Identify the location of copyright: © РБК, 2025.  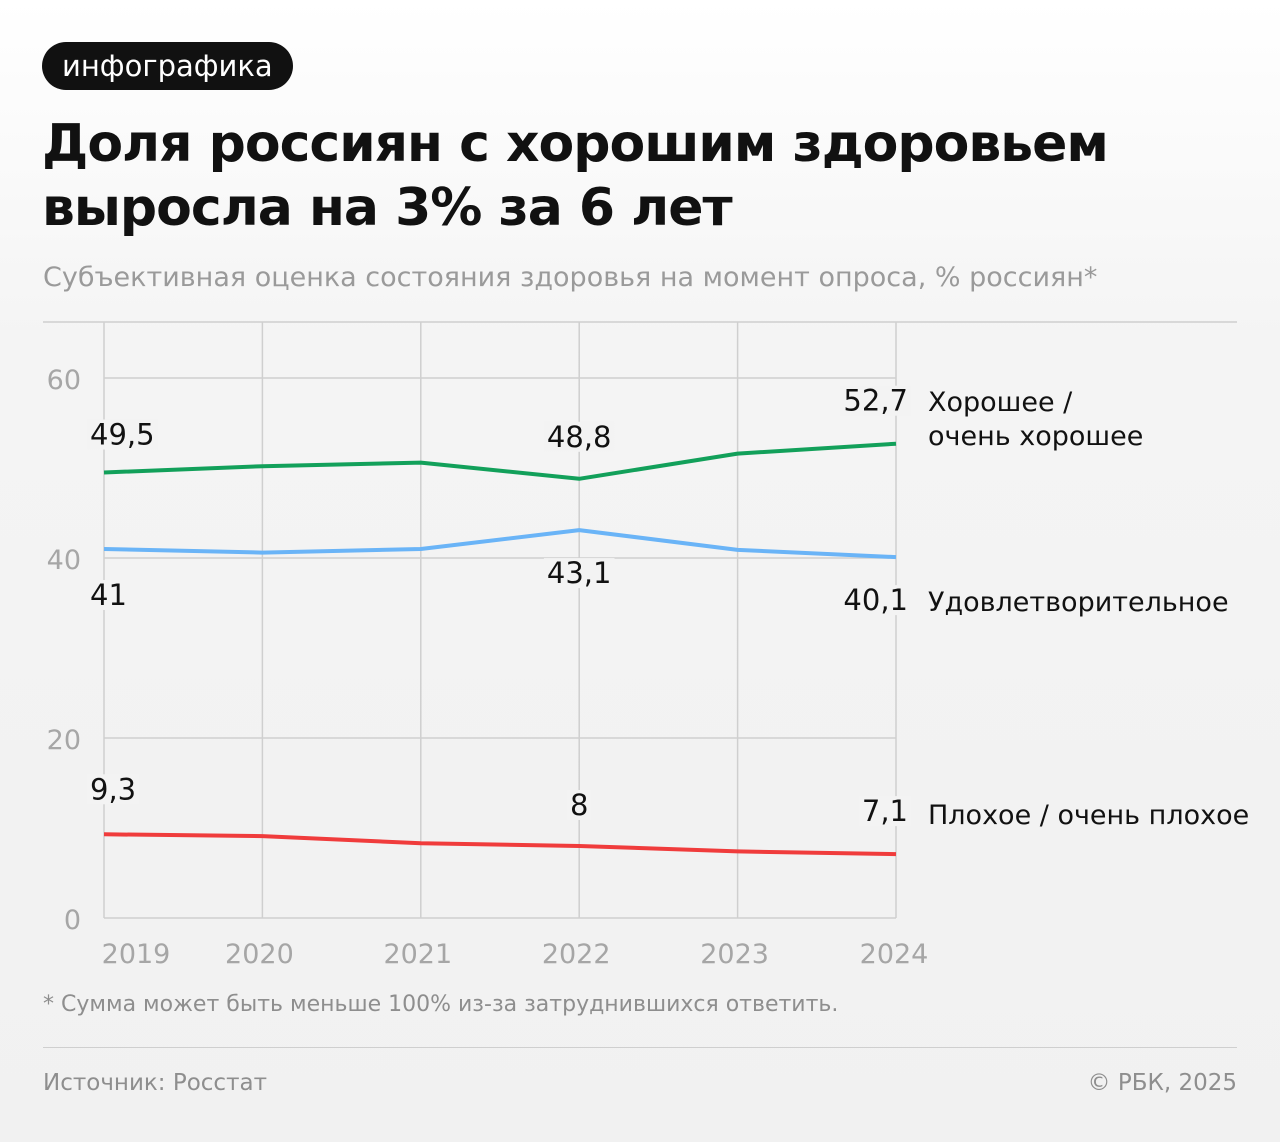
(1162, 1083).